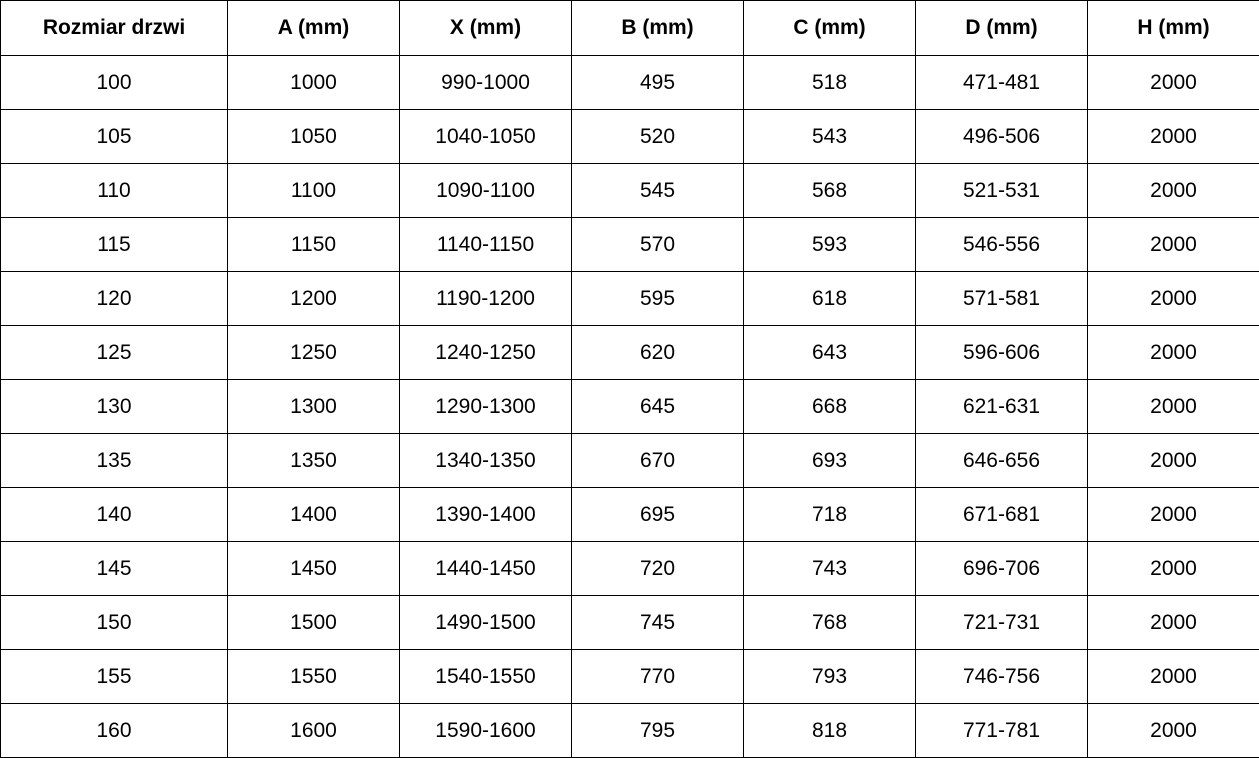  What do you see at coordinates (1173, 28) in the screenshot?
I see `column-header: H (mm)` at bounding box center [1173, 28].